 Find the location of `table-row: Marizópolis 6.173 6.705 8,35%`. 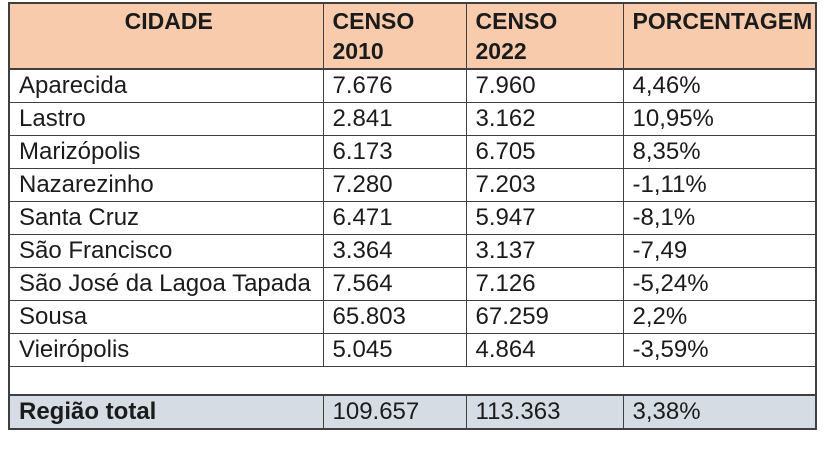

table-row: Marizópolis 6.173 6.705 8,35% is located at coordinates (412, 152).